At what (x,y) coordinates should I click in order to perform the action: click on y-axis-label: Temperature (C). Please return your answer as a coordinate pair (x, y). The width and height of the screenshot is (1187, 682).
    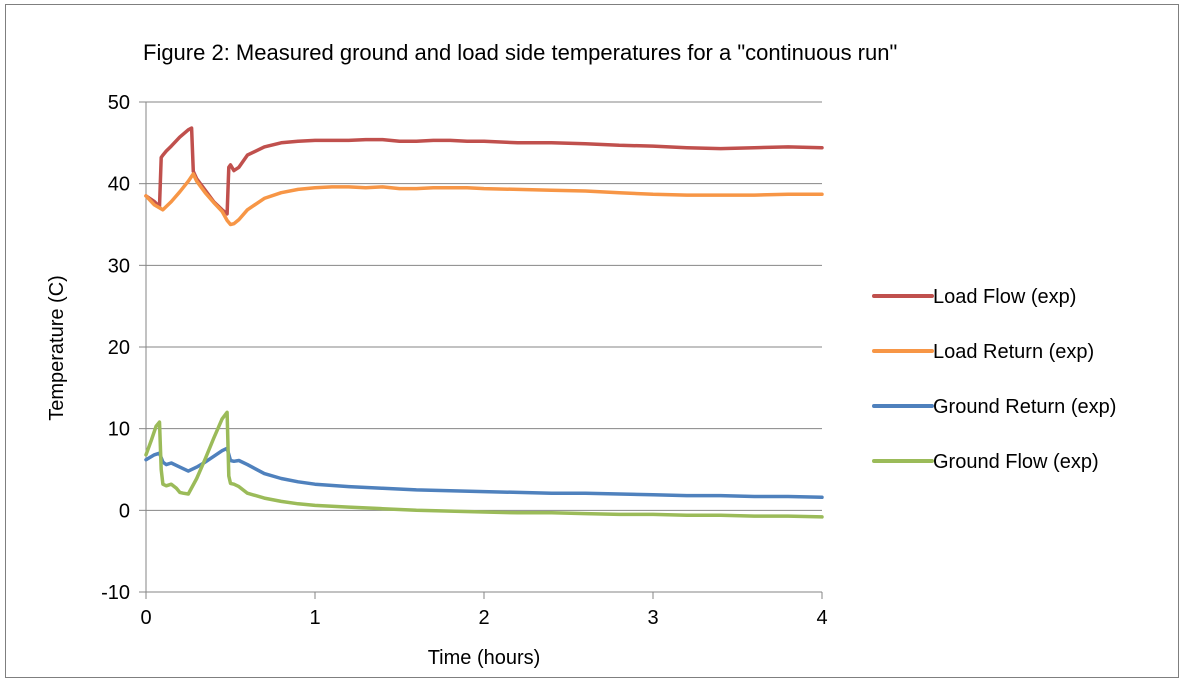
    Looking at the image, I should click on (57, 348).